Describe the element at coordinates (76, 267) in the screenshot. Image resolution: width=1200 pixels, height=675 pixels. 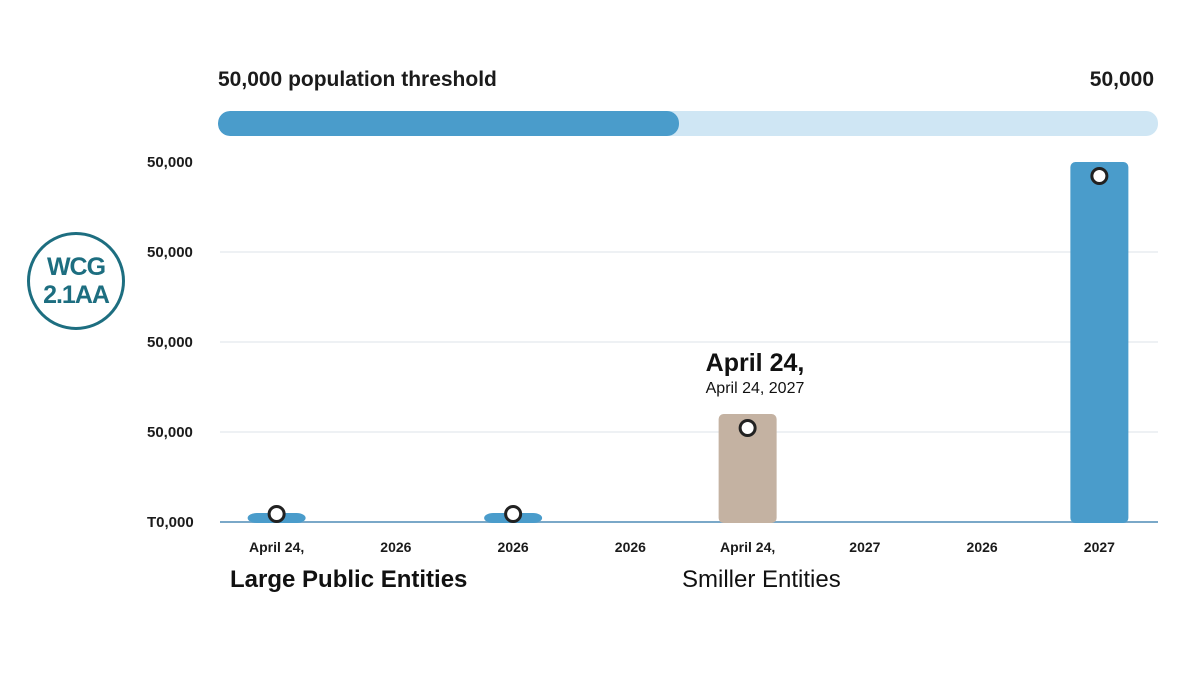
I see `badge-line1: WCG` at that location.